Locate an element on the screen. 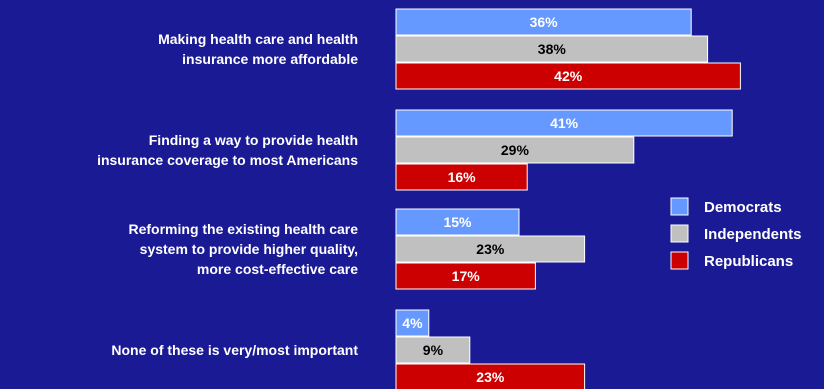 The height and width of the screenshot is (389, 824). bar-value-label: 29% is located at coordinates (515, 150).